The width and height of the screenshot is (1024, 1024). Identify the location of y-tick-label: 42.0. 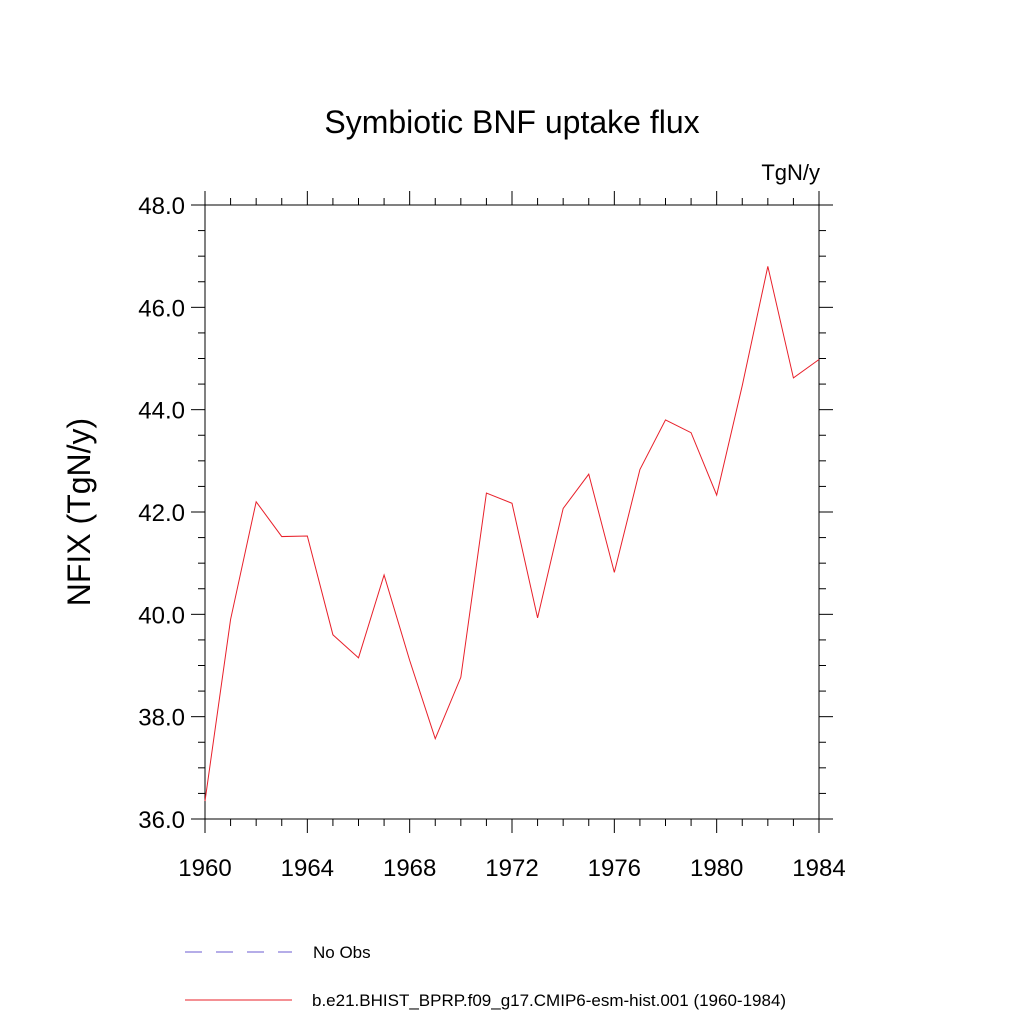
(161, 513).